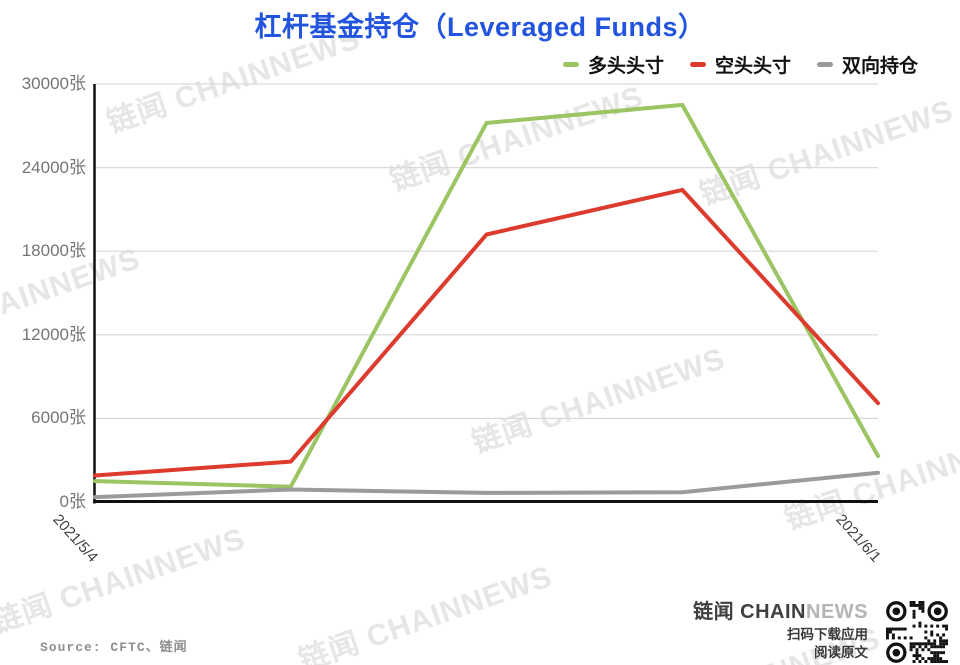 This screenshot has height=665, width=960. I want to click on y-axis-tick-label: 24000张, so click(53, 167).